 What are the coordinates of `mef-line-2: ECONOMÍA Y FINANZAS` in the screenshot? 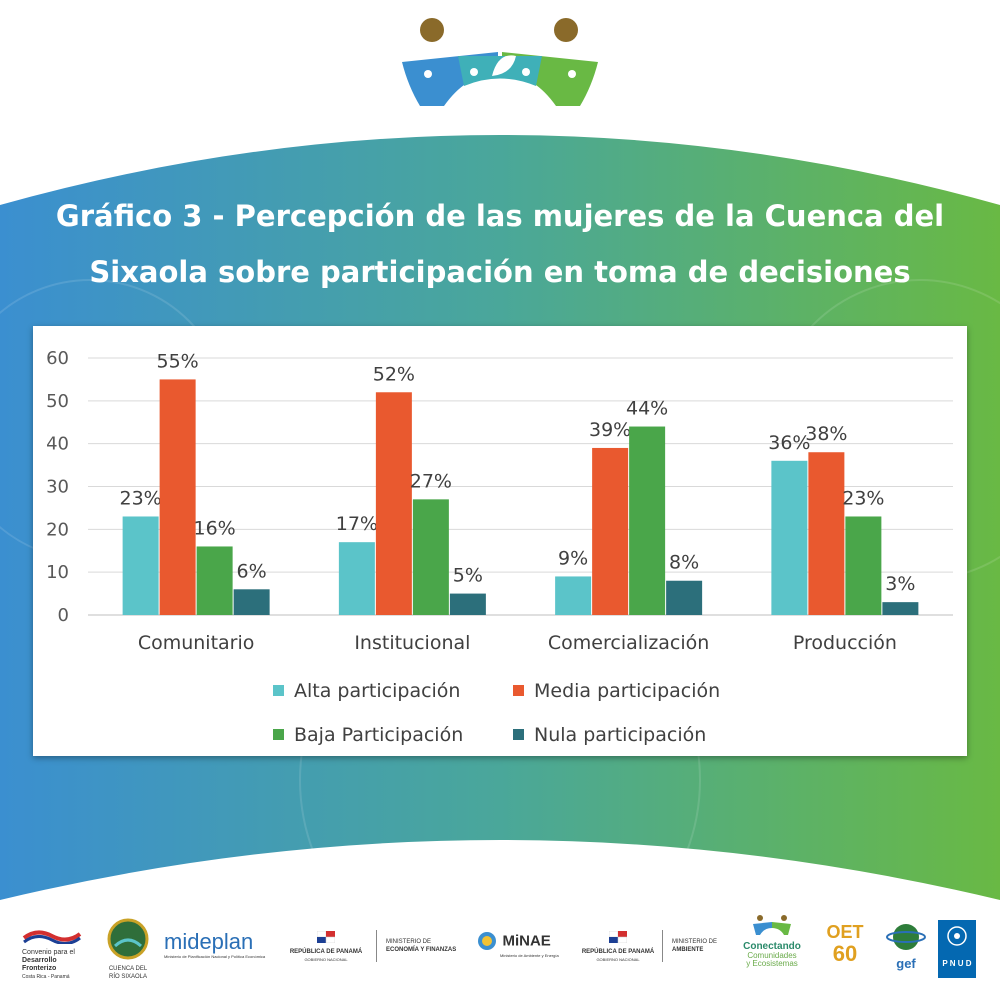 It's located at (421, 950).